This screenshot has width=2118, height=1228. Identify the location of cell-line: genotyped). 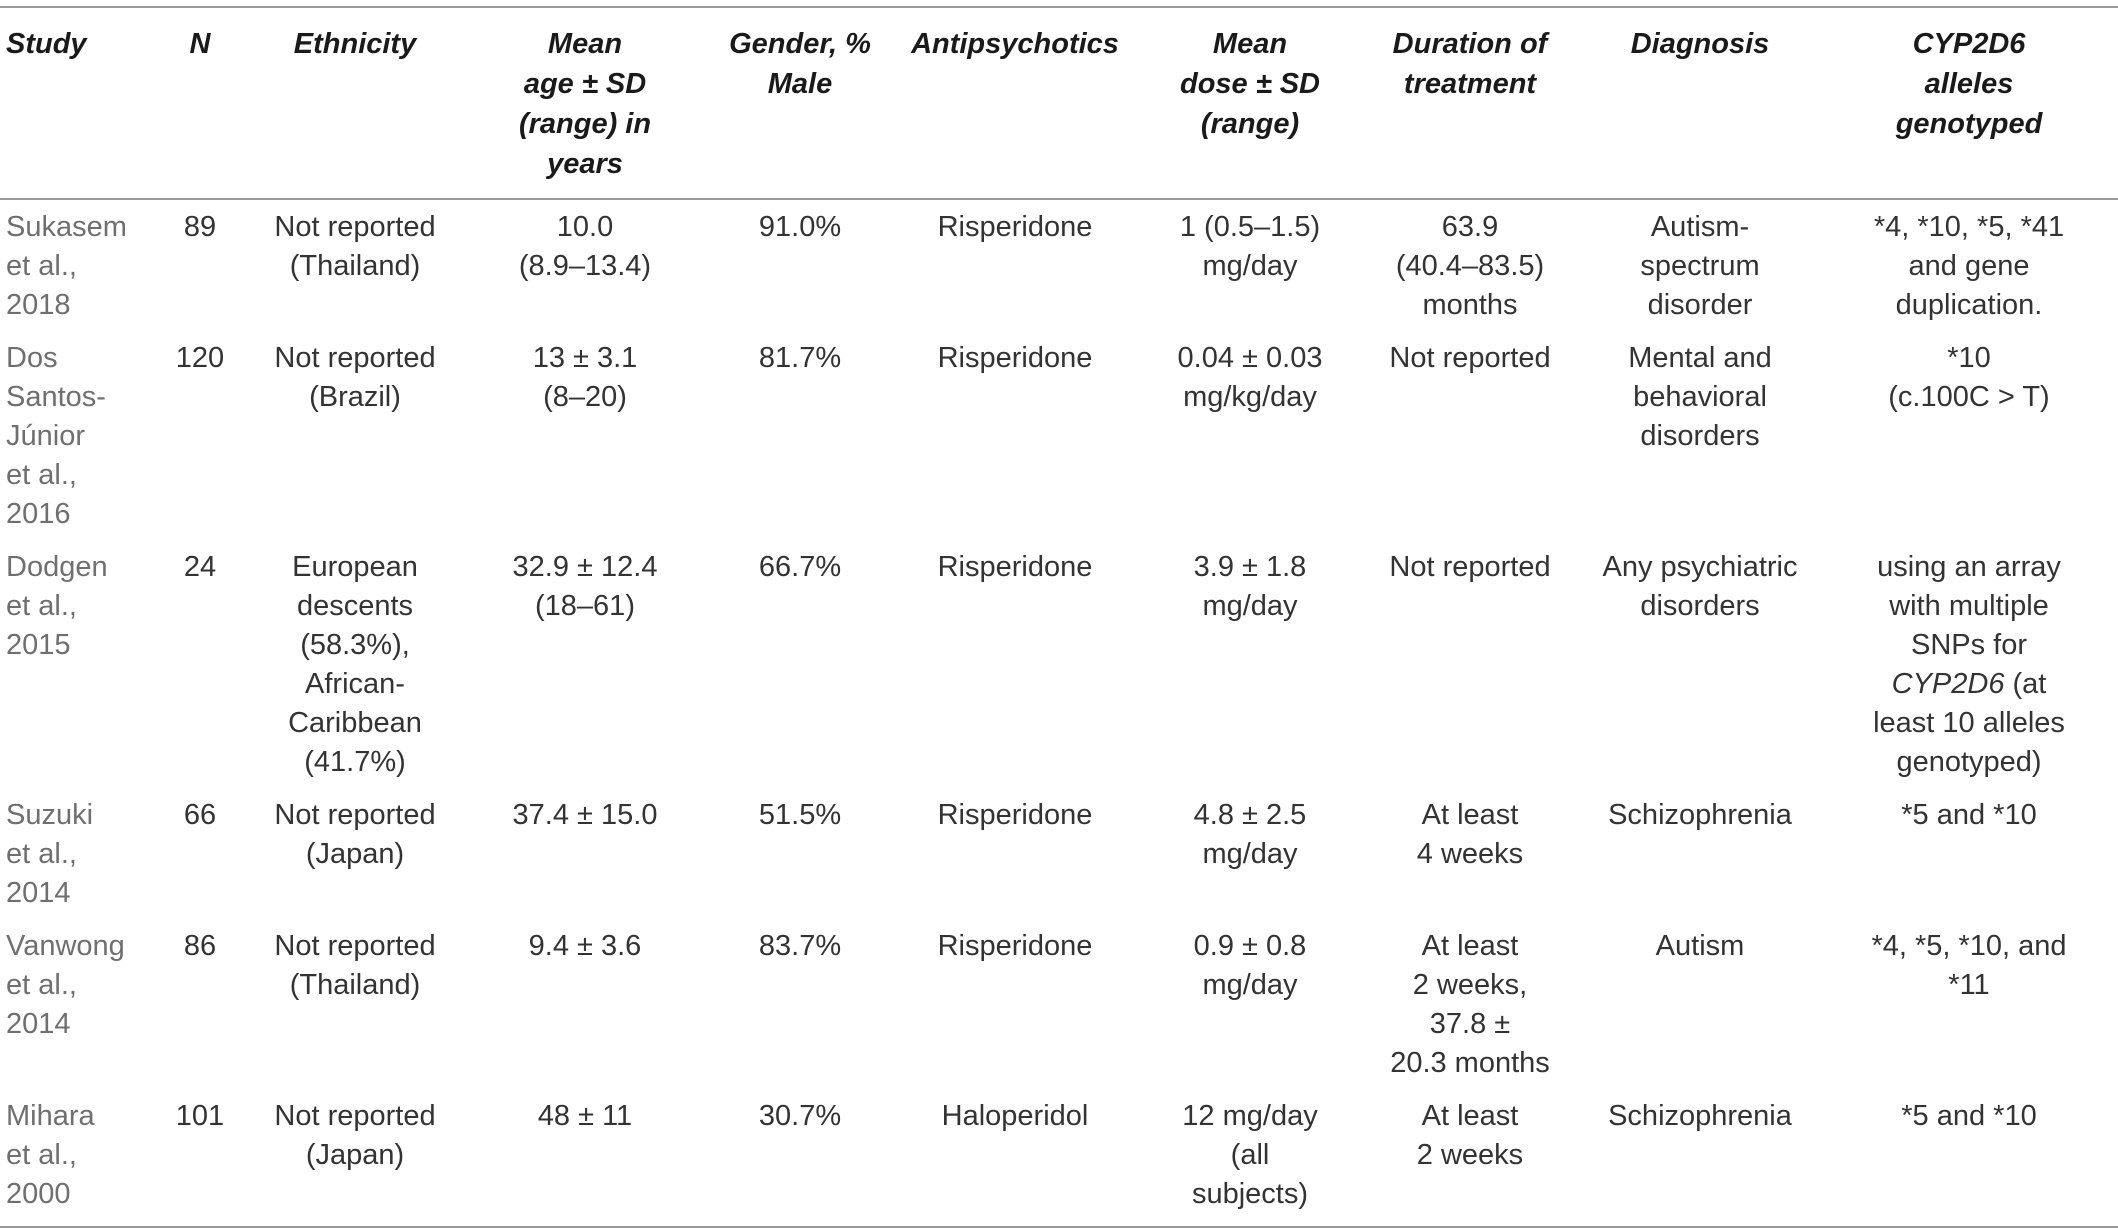
(1969, 762).